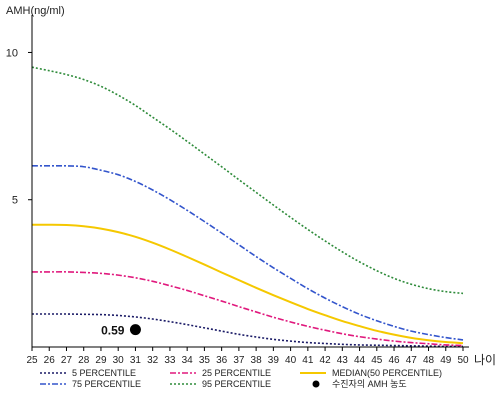 The width and height of the screenshot is (500, 400). Describe the element at coordinates (369, 384) in the screenshot. I see `legend-marker-label: 수진자의 AMH 농도` at that location.